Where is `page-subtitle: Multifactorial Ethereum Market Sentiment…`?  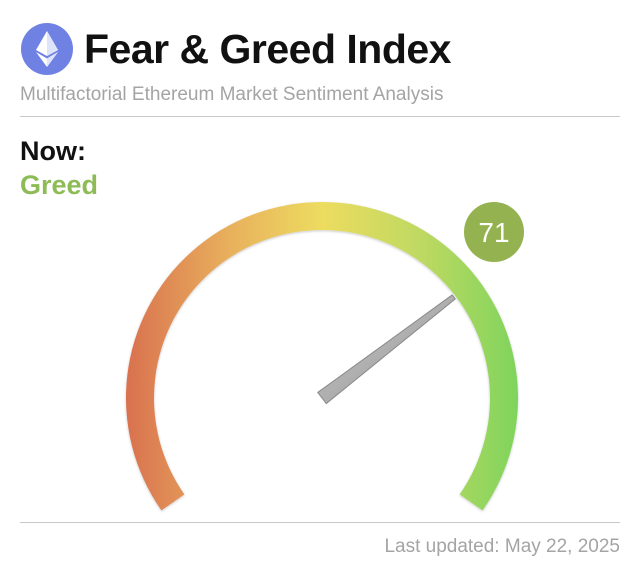
page-subtitle: Multifactorial Ethereum Market Sentiment… is located at coordinates (232, 94).